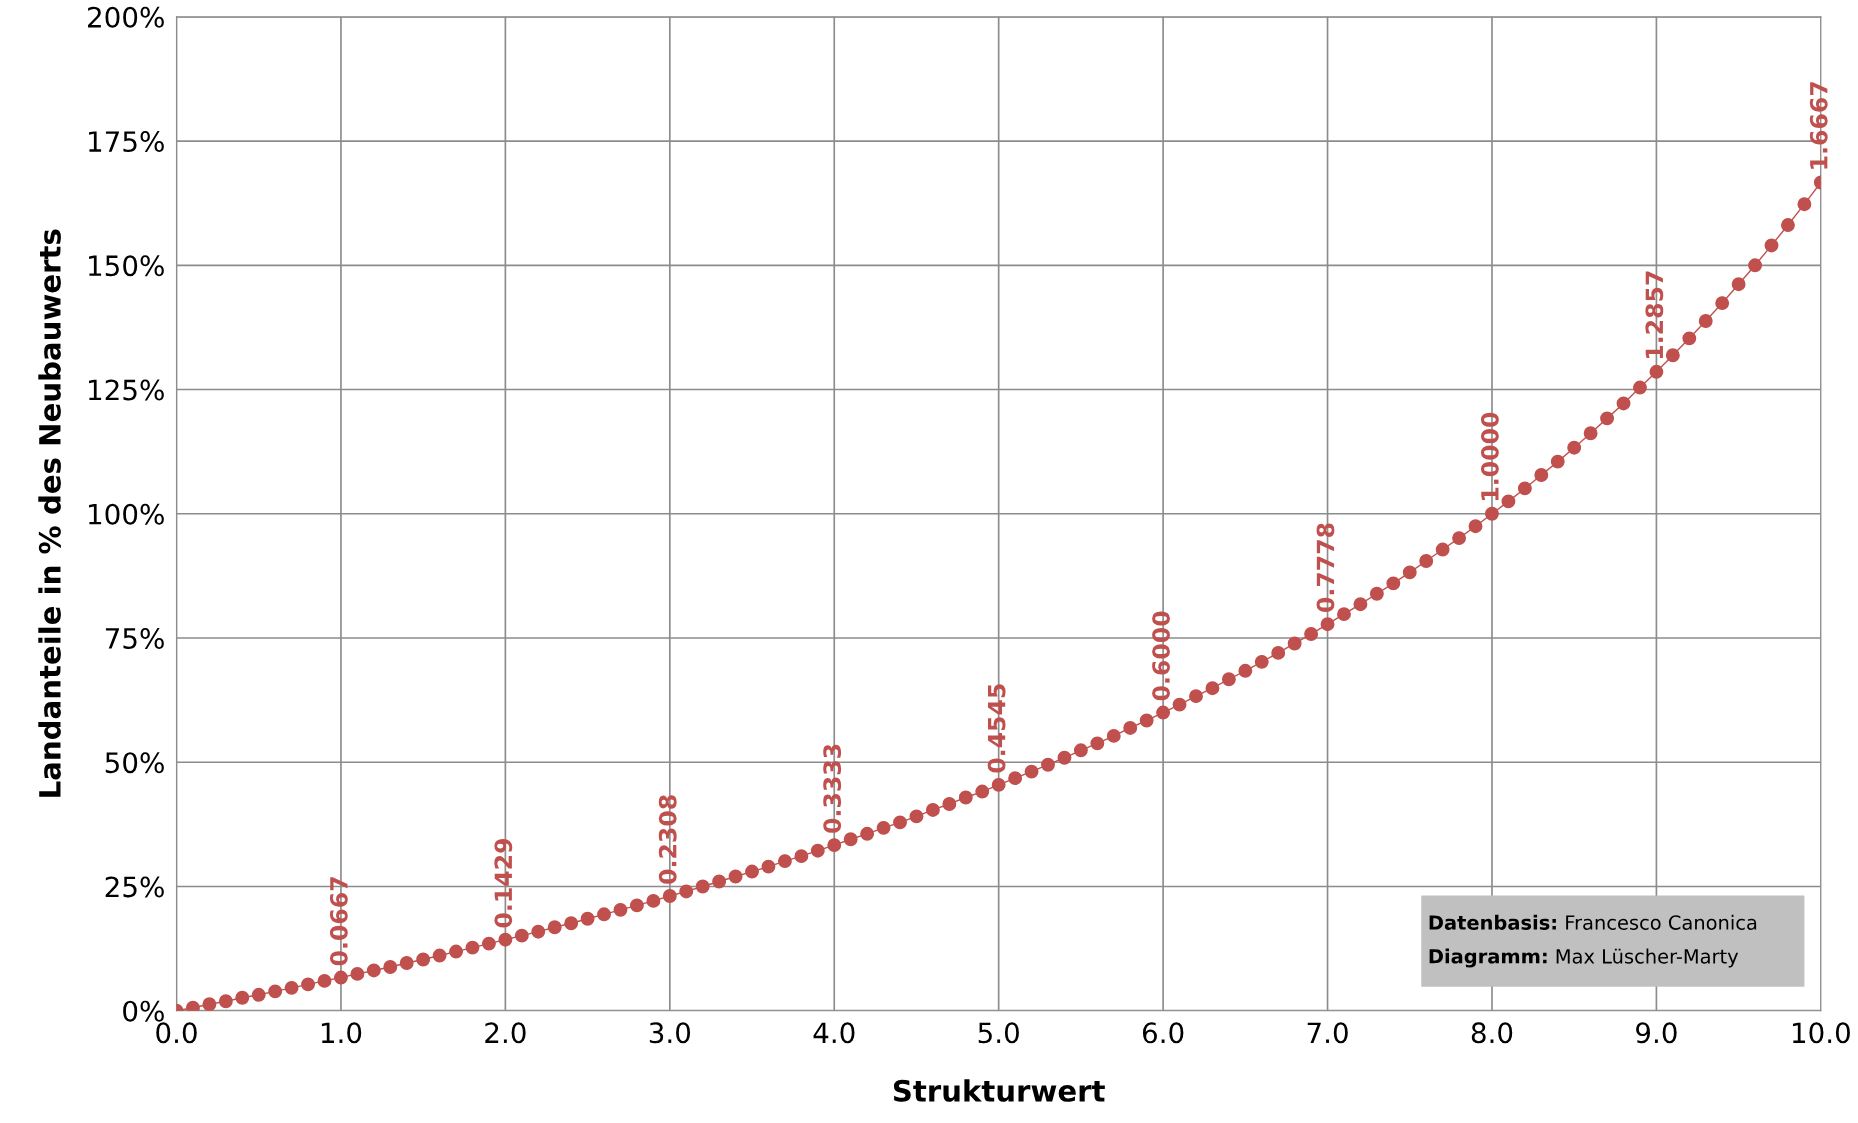 Image resolution: width=1858 pixels, height=1123 pixels. What do you see at coordinates (1593, 922) in the screenshot?
I see `annotation: Datenbasis: Francesco Canonica` at bounding box center [1593, 922].